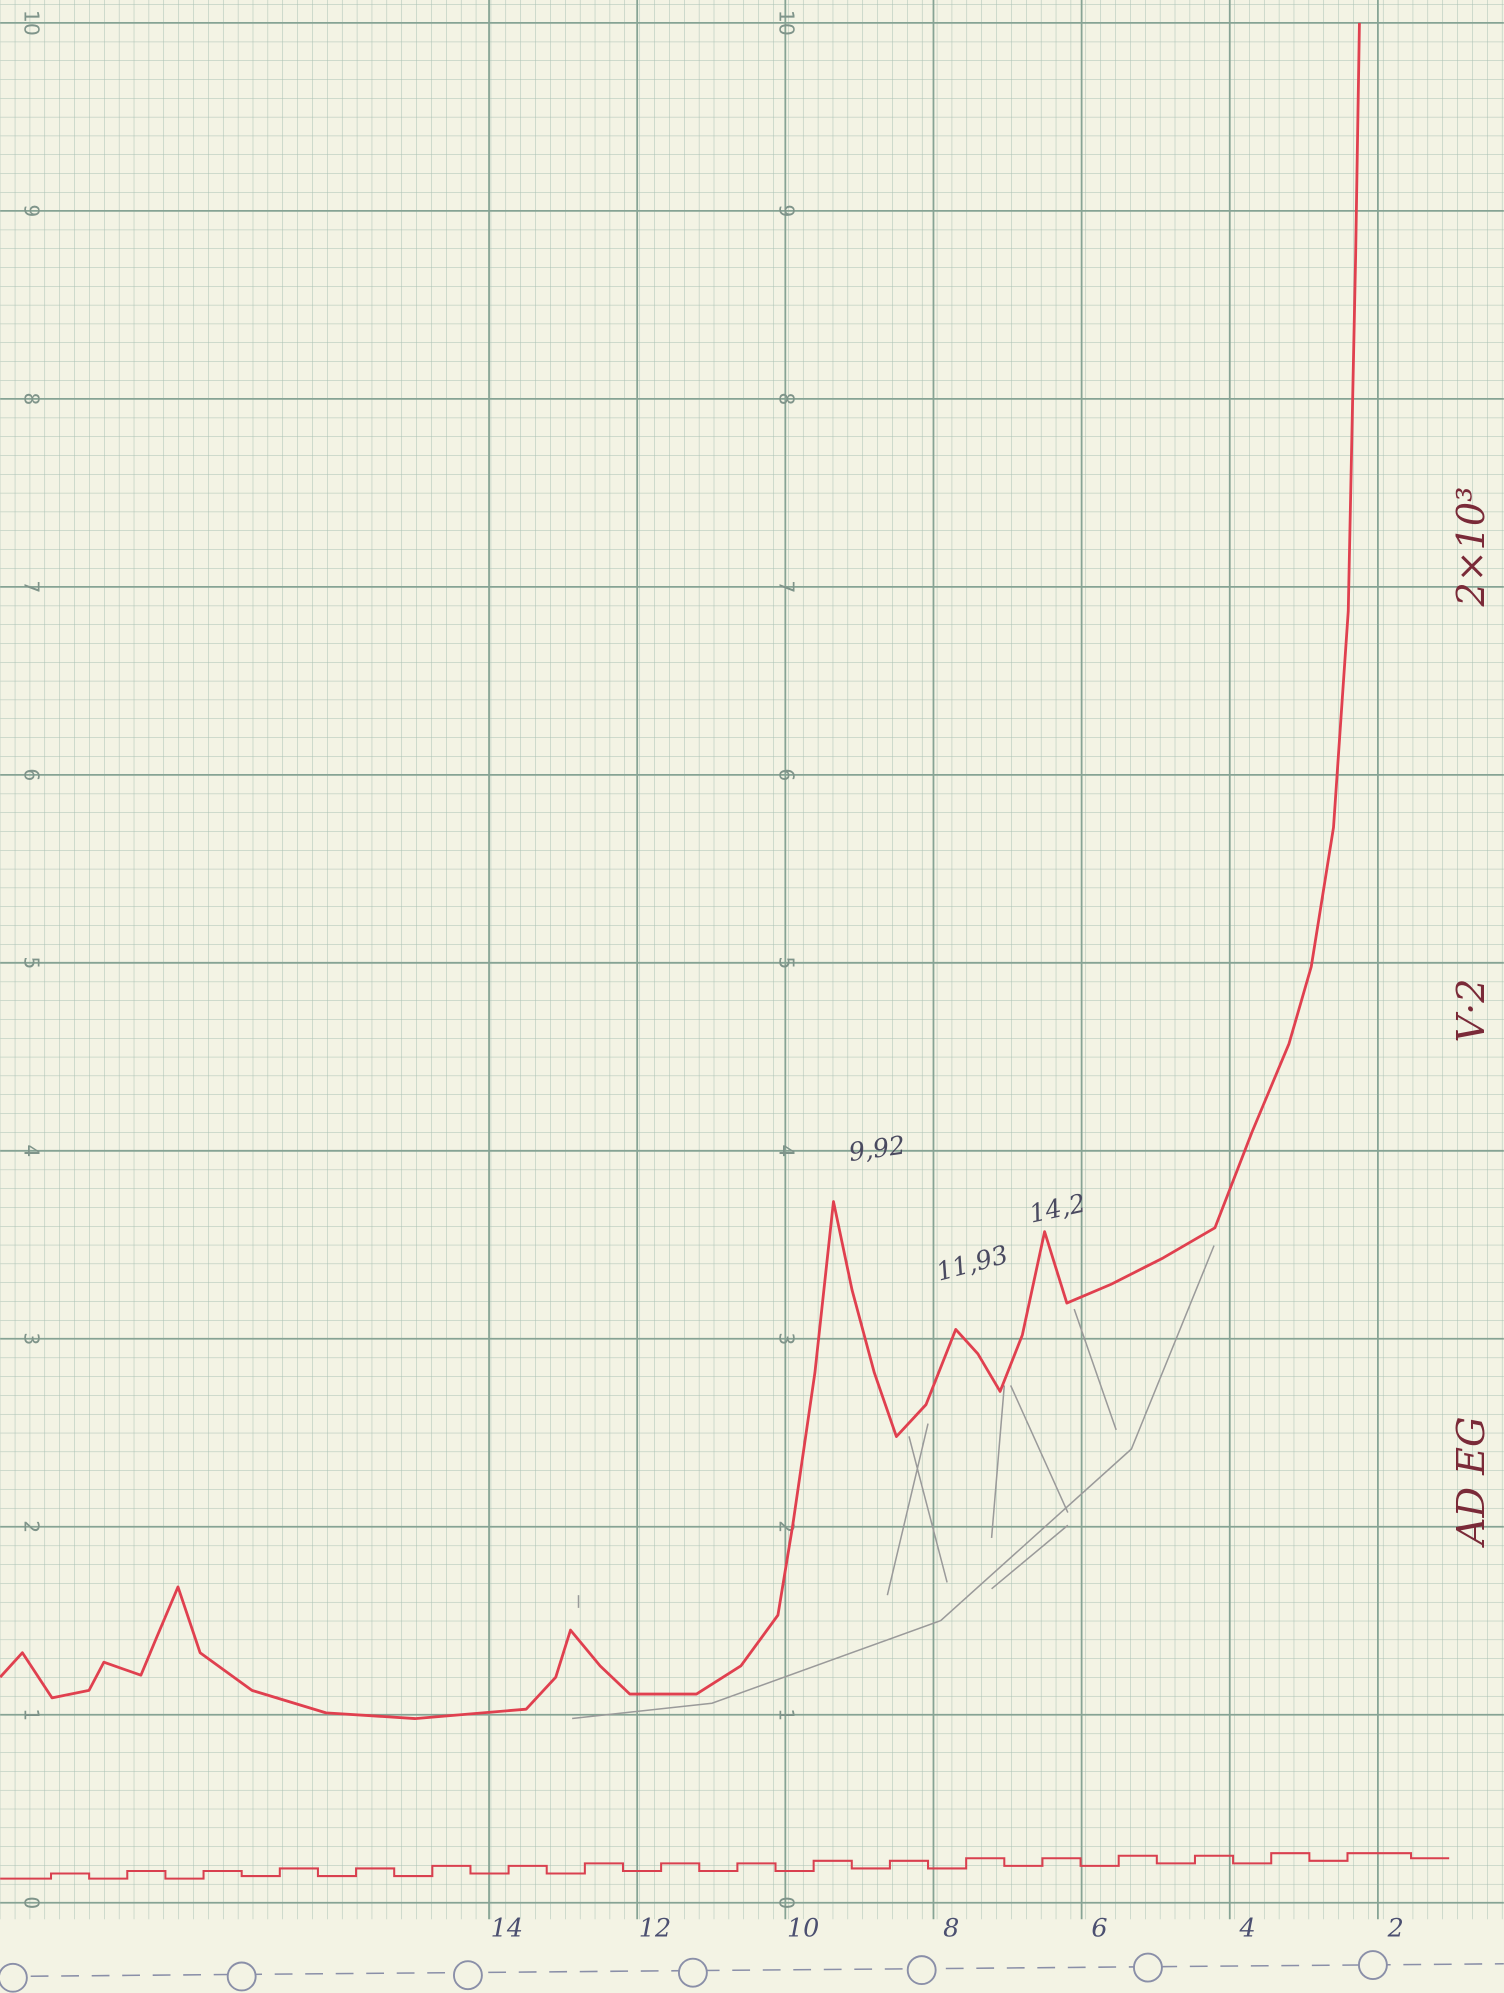 This screenshot has height=1993, width=1504. What do you see at coordinates (893, 1482) in the screenshot?
I see `pencil-lines` at bounding box center [893, 1482].